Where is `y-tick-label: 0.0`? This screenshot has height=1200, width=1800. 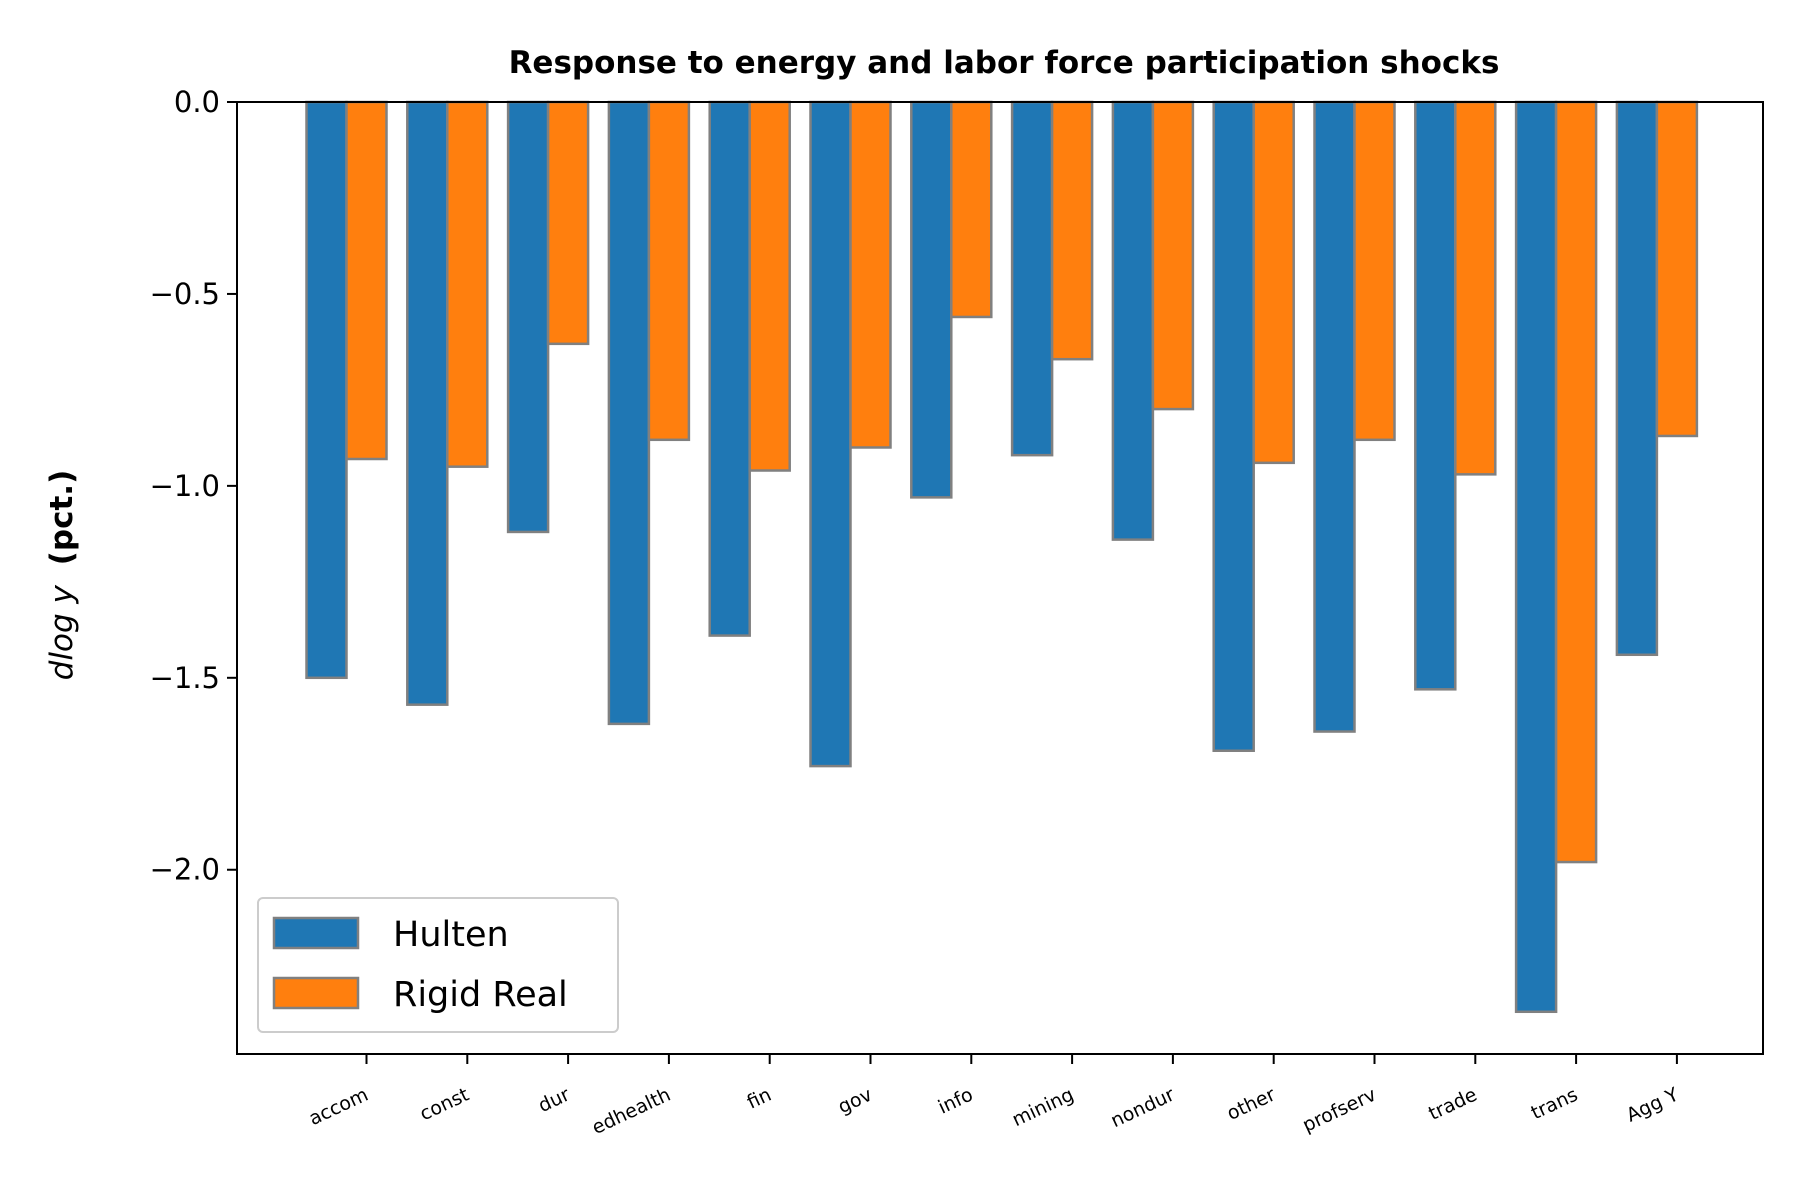 y-tick-label: 0.0 is located at coordinates (197, 102).